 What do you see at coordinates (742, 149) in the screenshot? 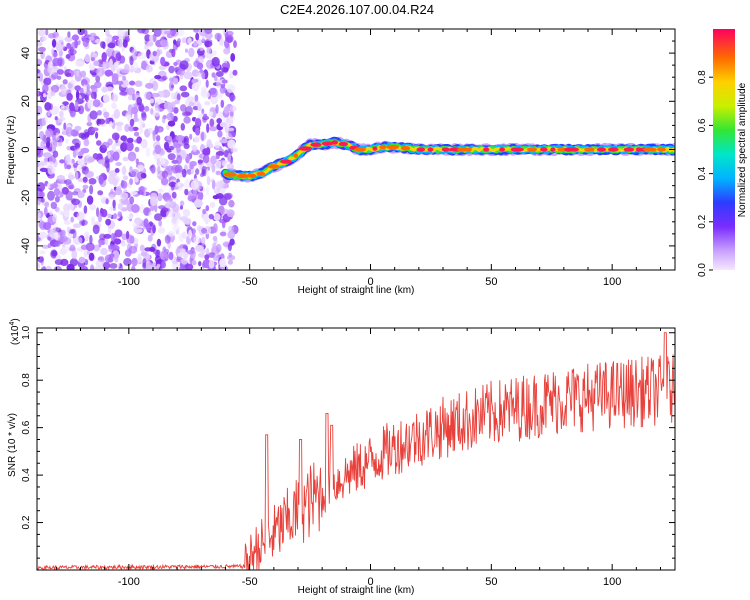
I see `colorbar-label: Normalized spectral amplitude` at bounding box center [742, 149].